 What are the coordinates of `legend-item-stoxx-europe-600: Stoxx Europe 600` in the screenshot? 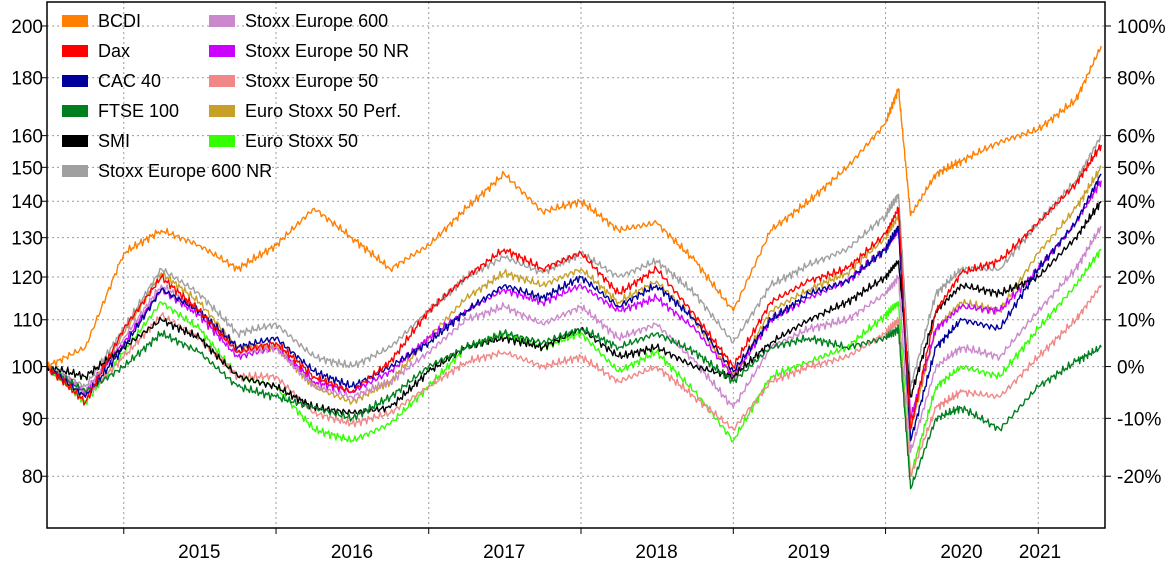 It's located at (298, 21).